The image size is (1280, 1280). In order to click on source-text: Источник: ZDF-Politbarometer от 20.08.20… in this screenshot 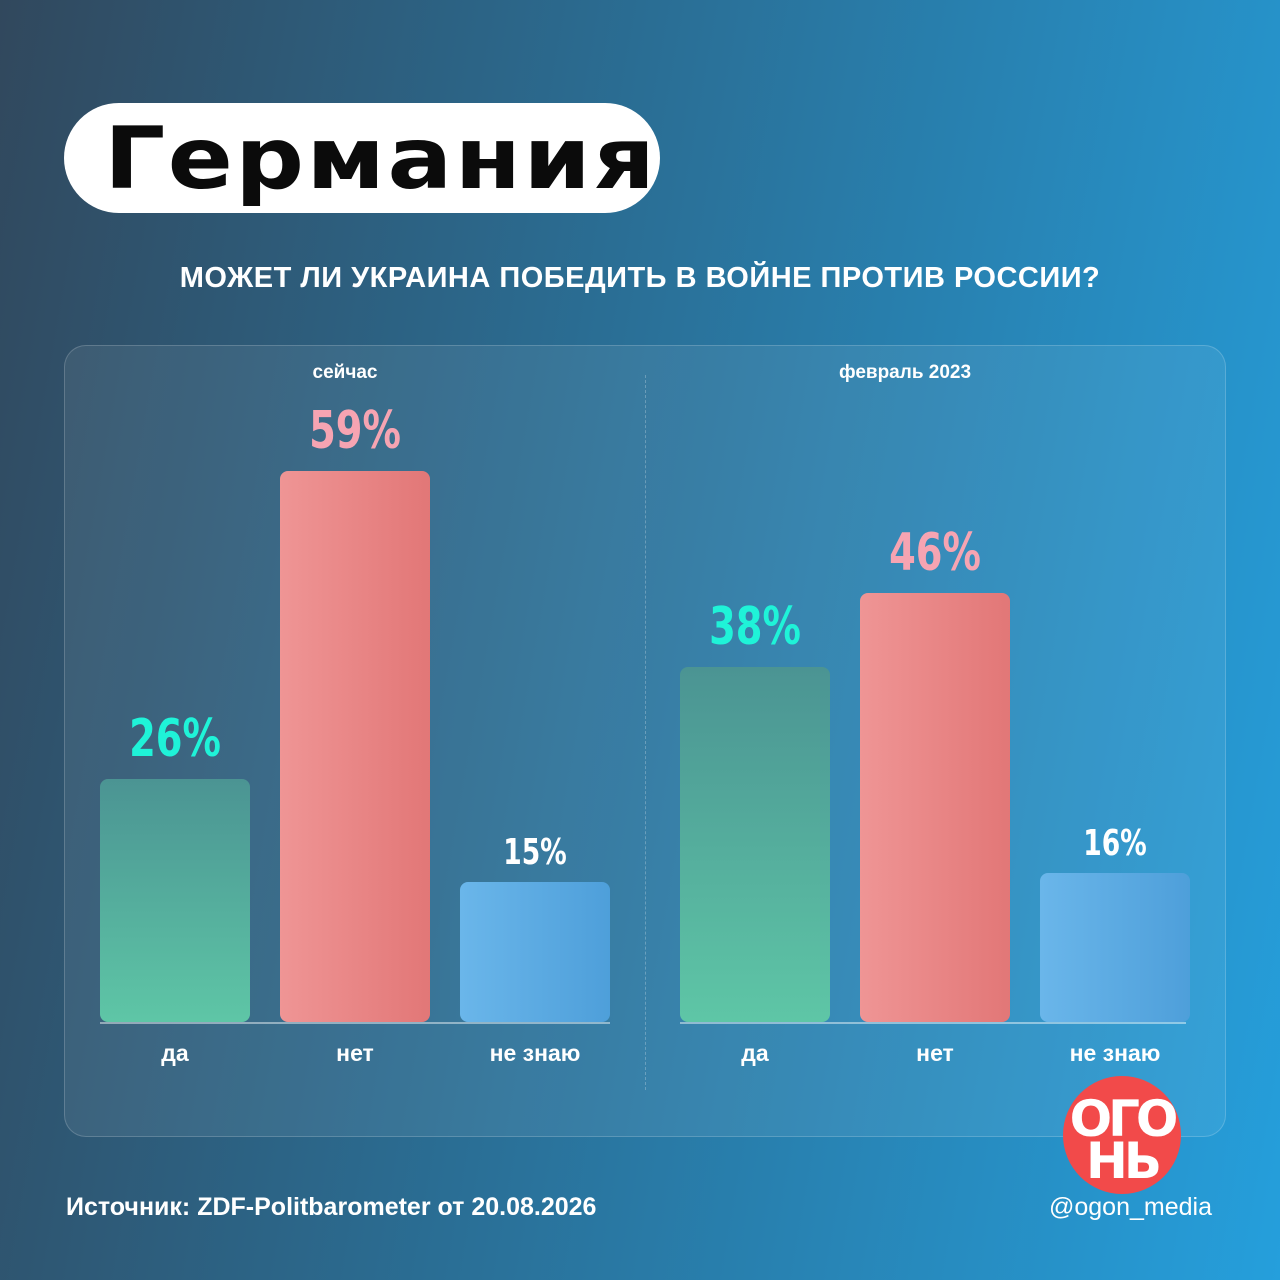, I will do `click(331, 1207)`.